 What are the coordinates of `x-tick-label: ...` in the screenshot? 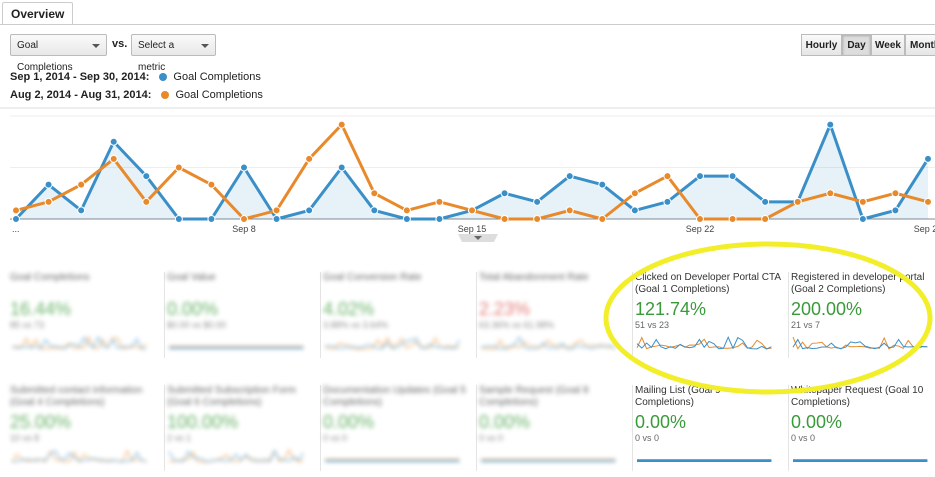 It's located at (16, 229).